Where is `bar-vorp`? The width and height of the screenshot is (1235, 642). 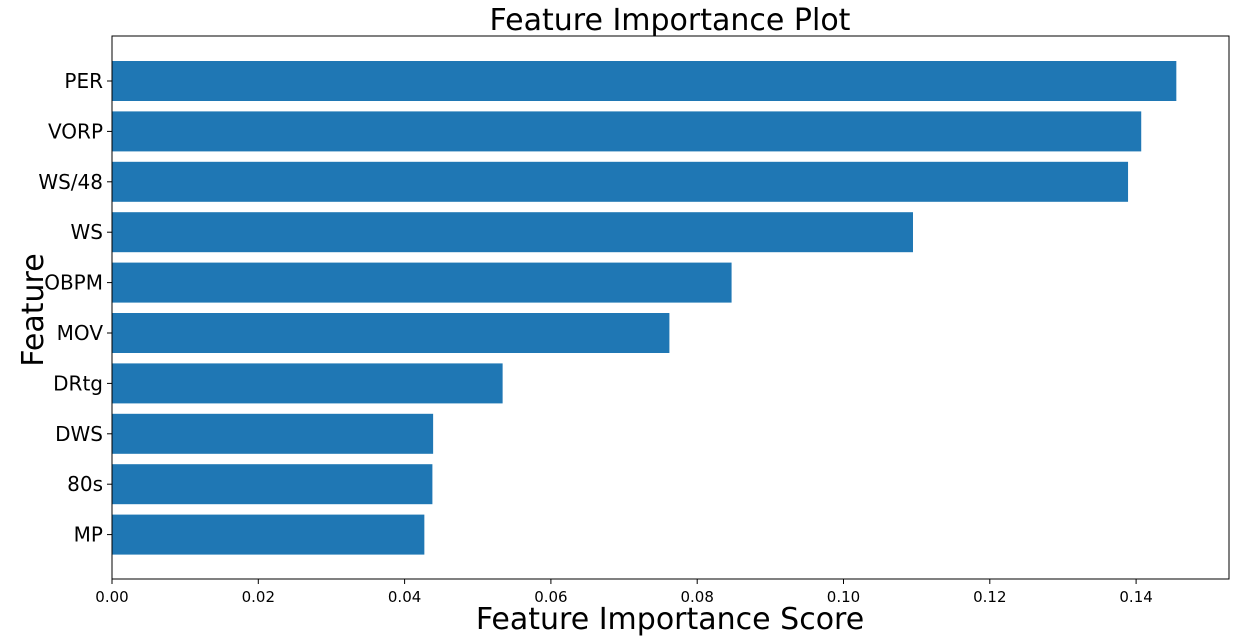
bar-vorp is located at coordinates (627, 131).